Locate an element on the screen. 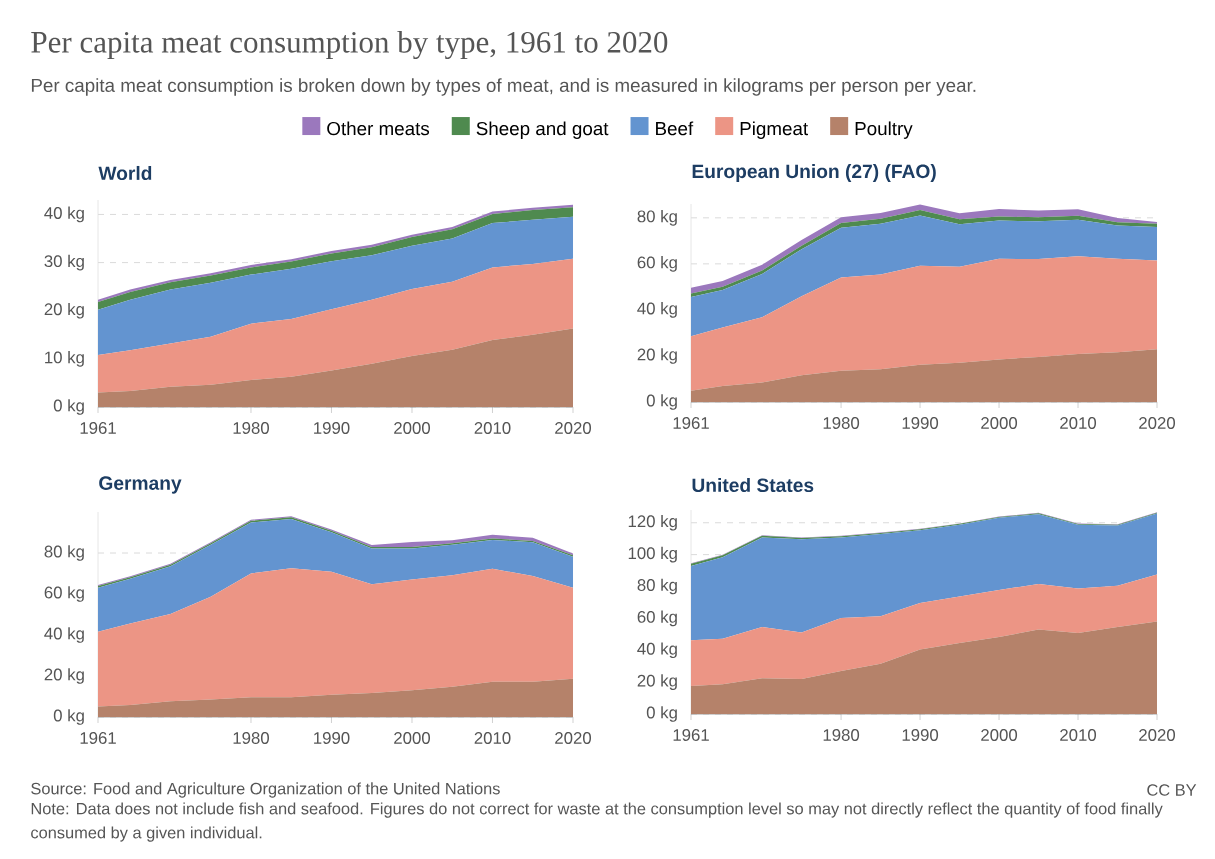  chart-title: World is located at coordinates (125, 173).